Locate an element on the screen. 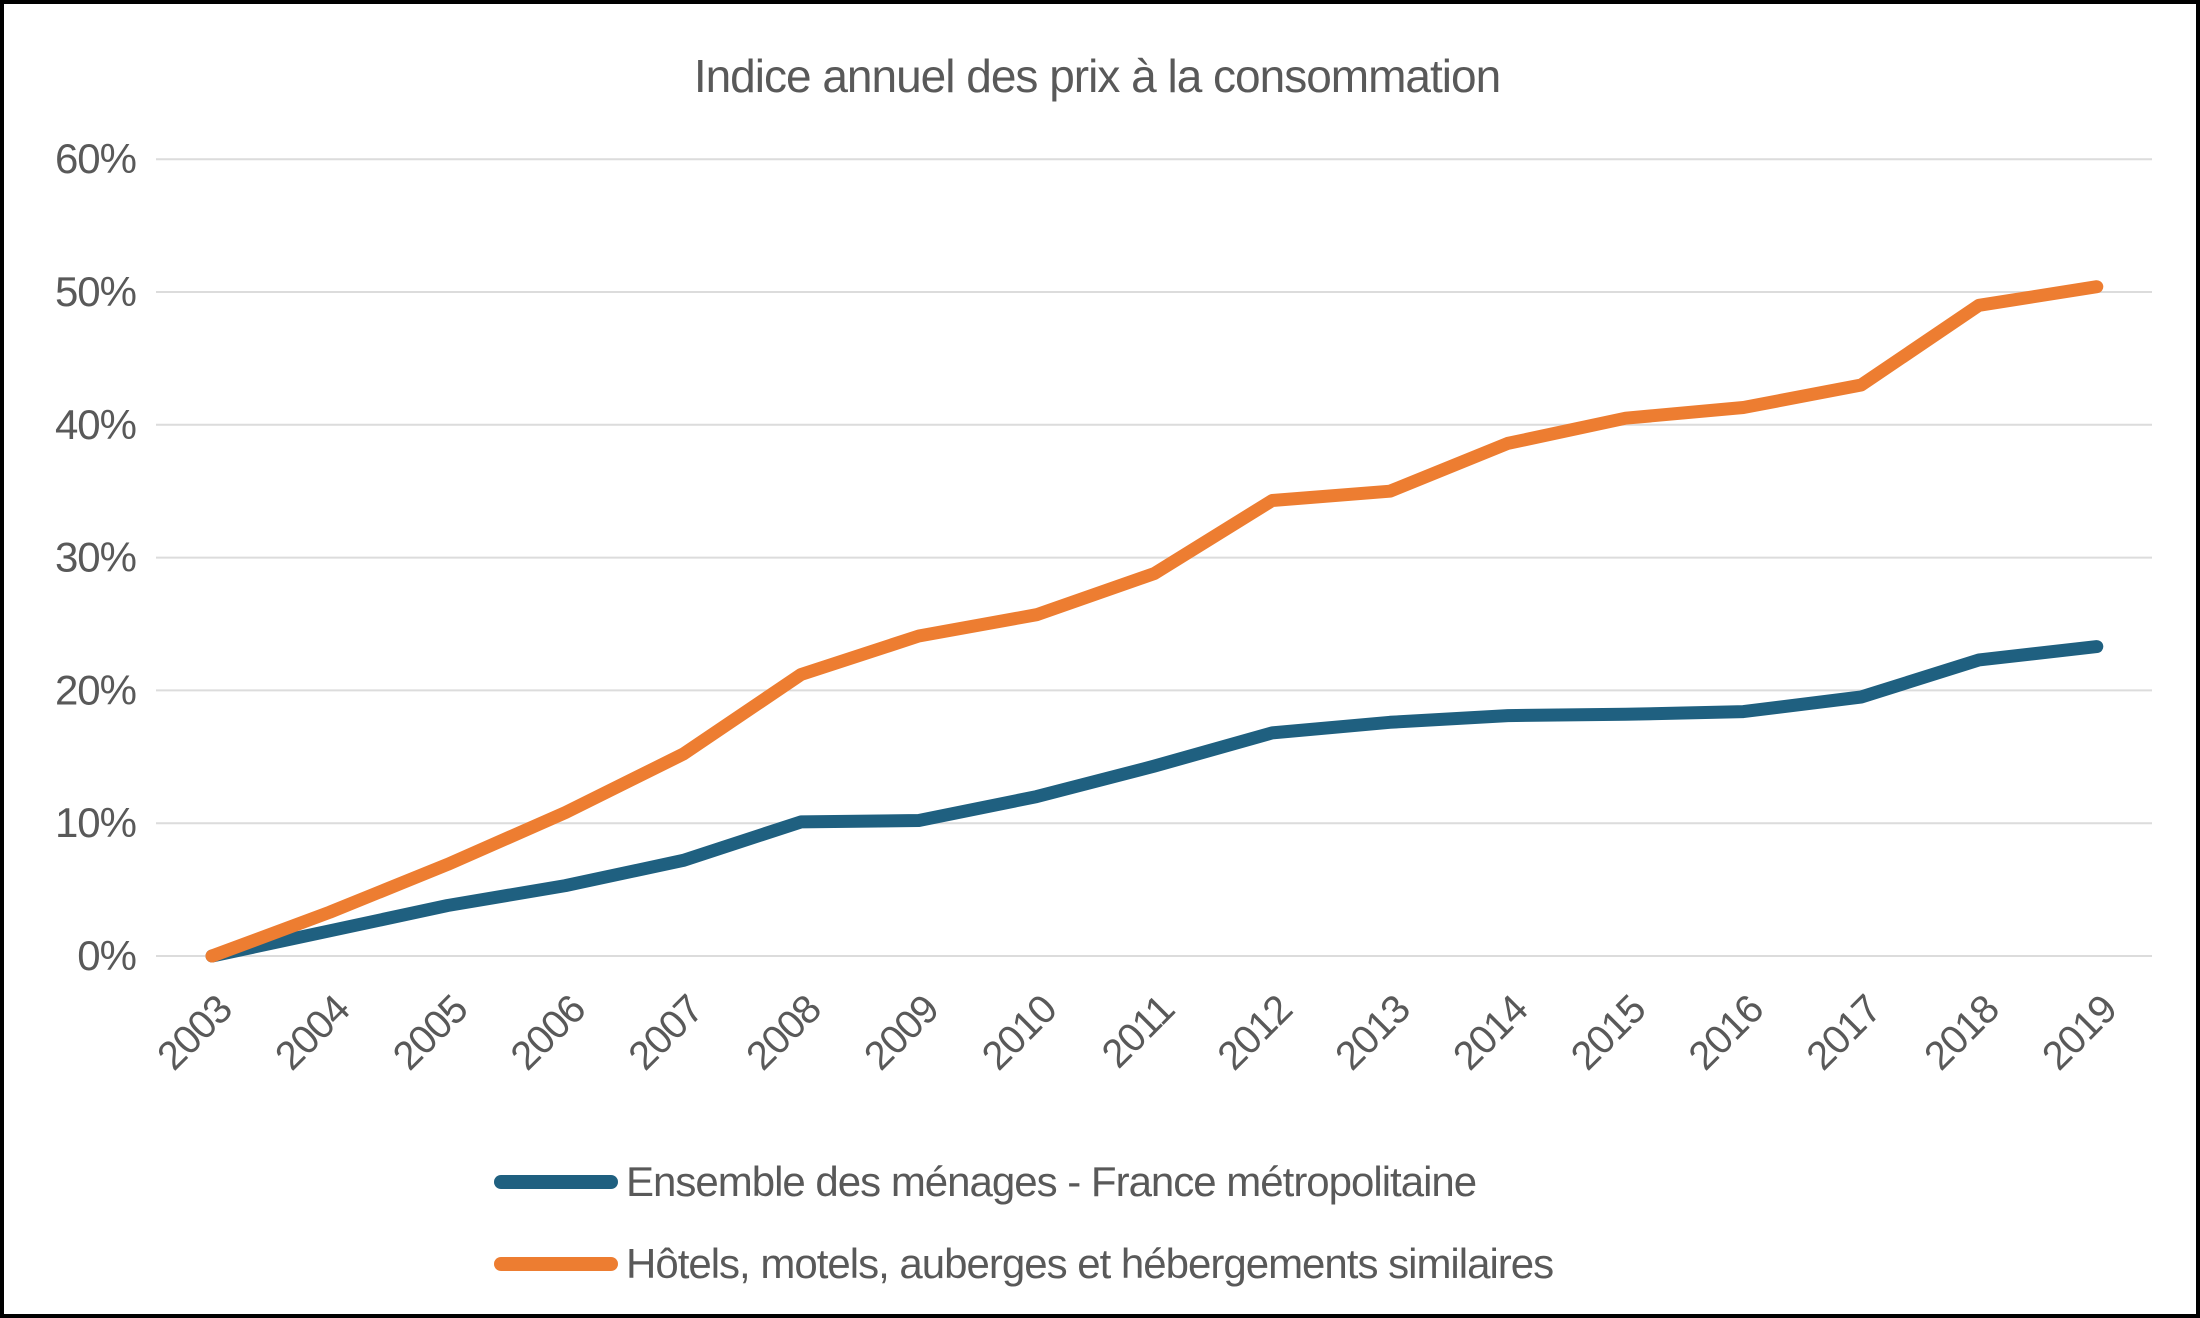 Image resolution: width=2200 pixels, height=1318 pixels. y-tick-label: 30% is located at coordinates (95, 557).